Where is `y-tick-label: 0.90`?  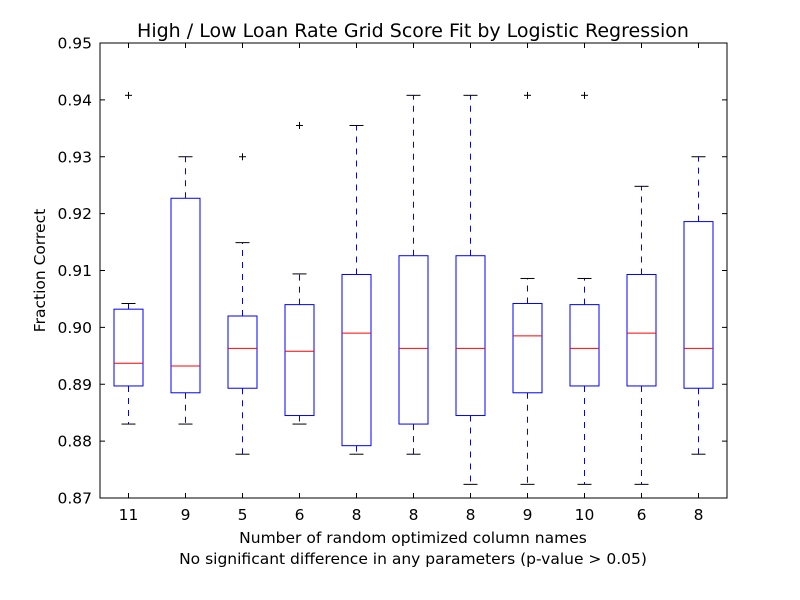
y-tick-label: 0.90 is located at coordinates (74, 328).